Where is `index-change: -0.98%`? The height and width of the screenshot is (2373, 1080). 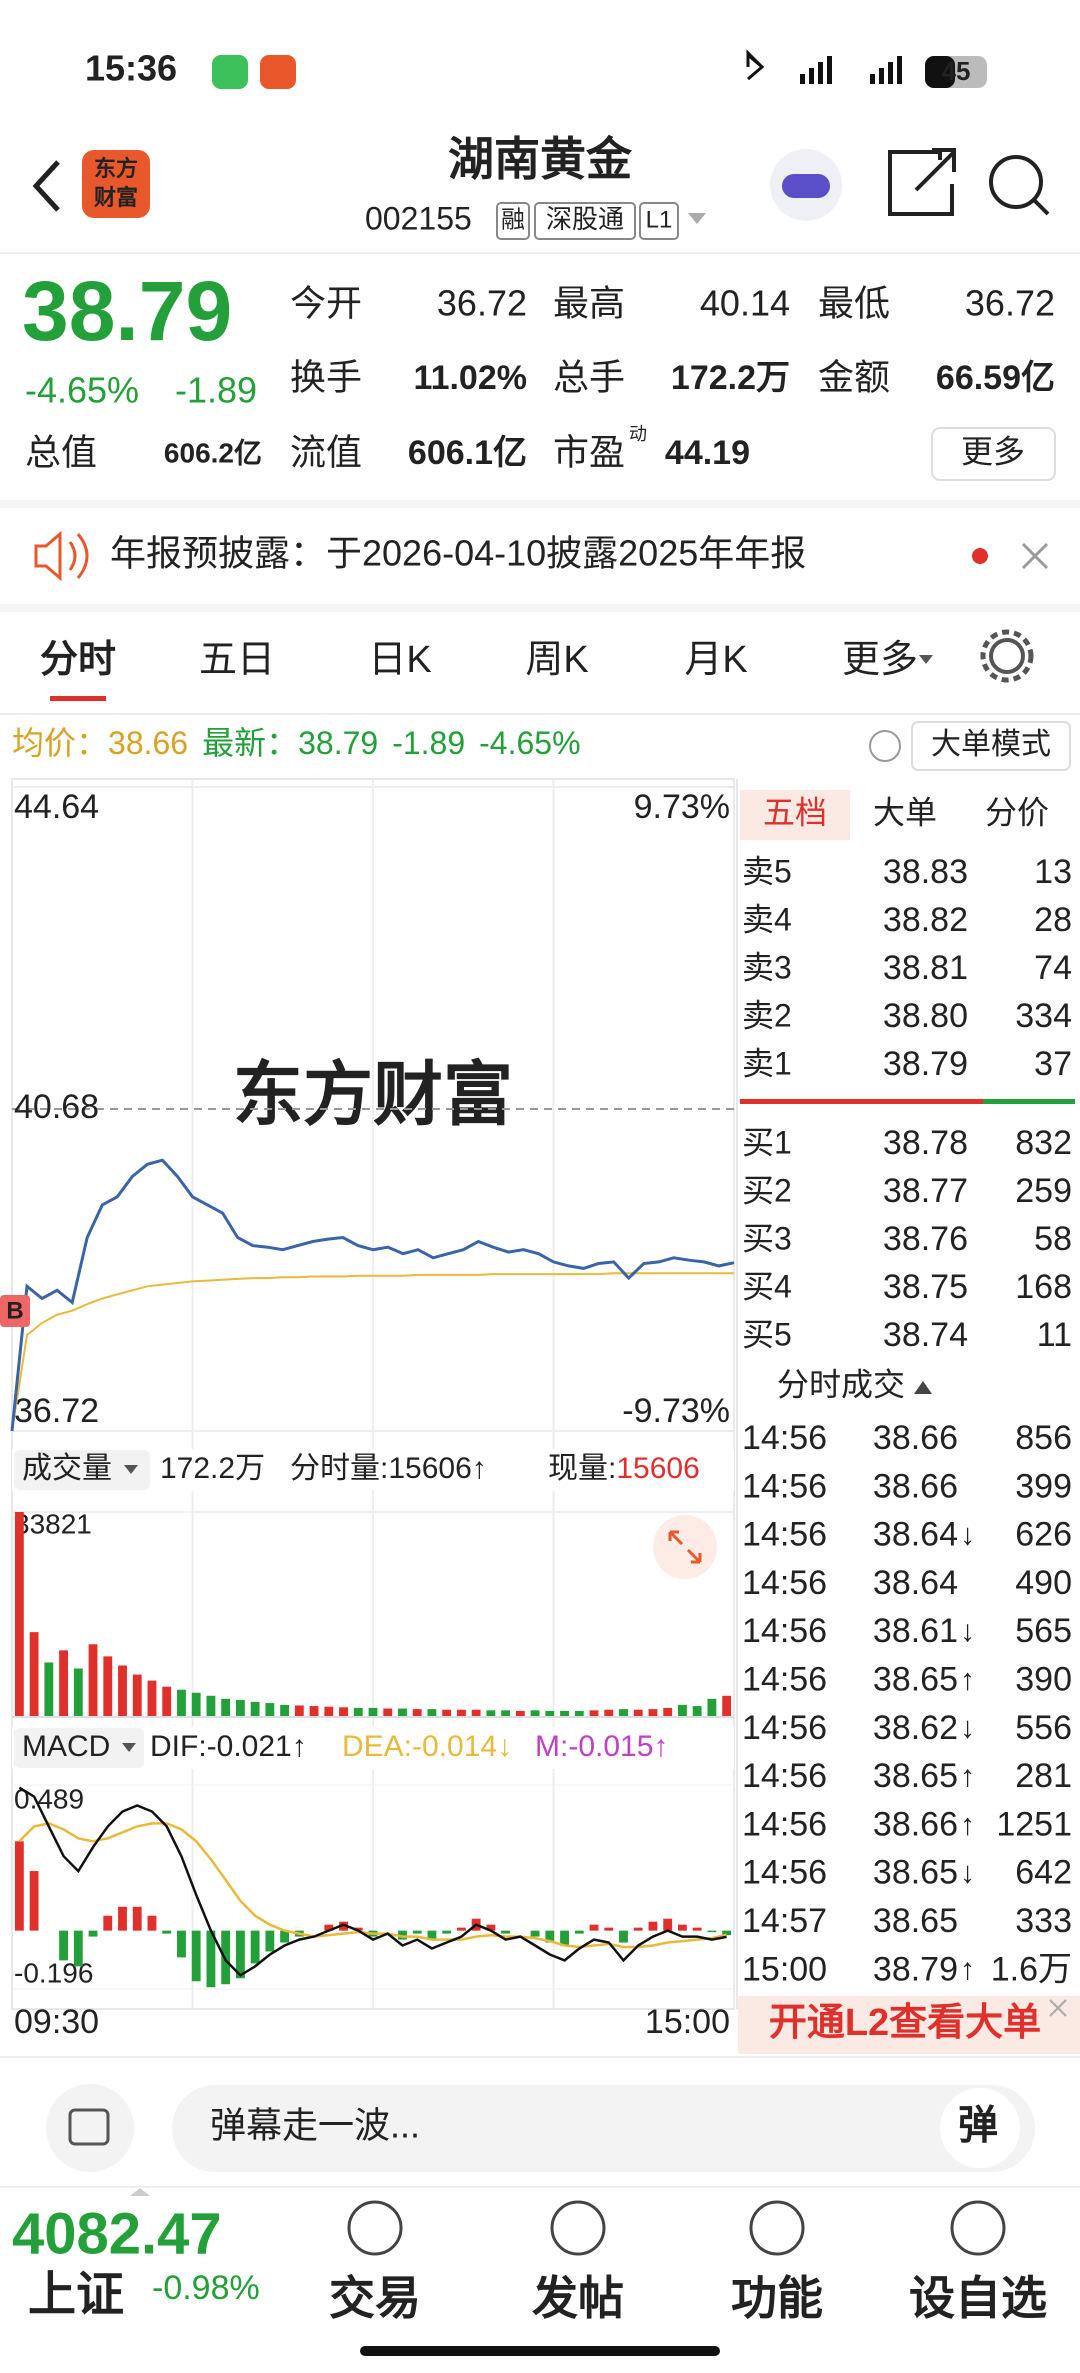
index-change: -0.98% is located at coordinates (206, 2288).